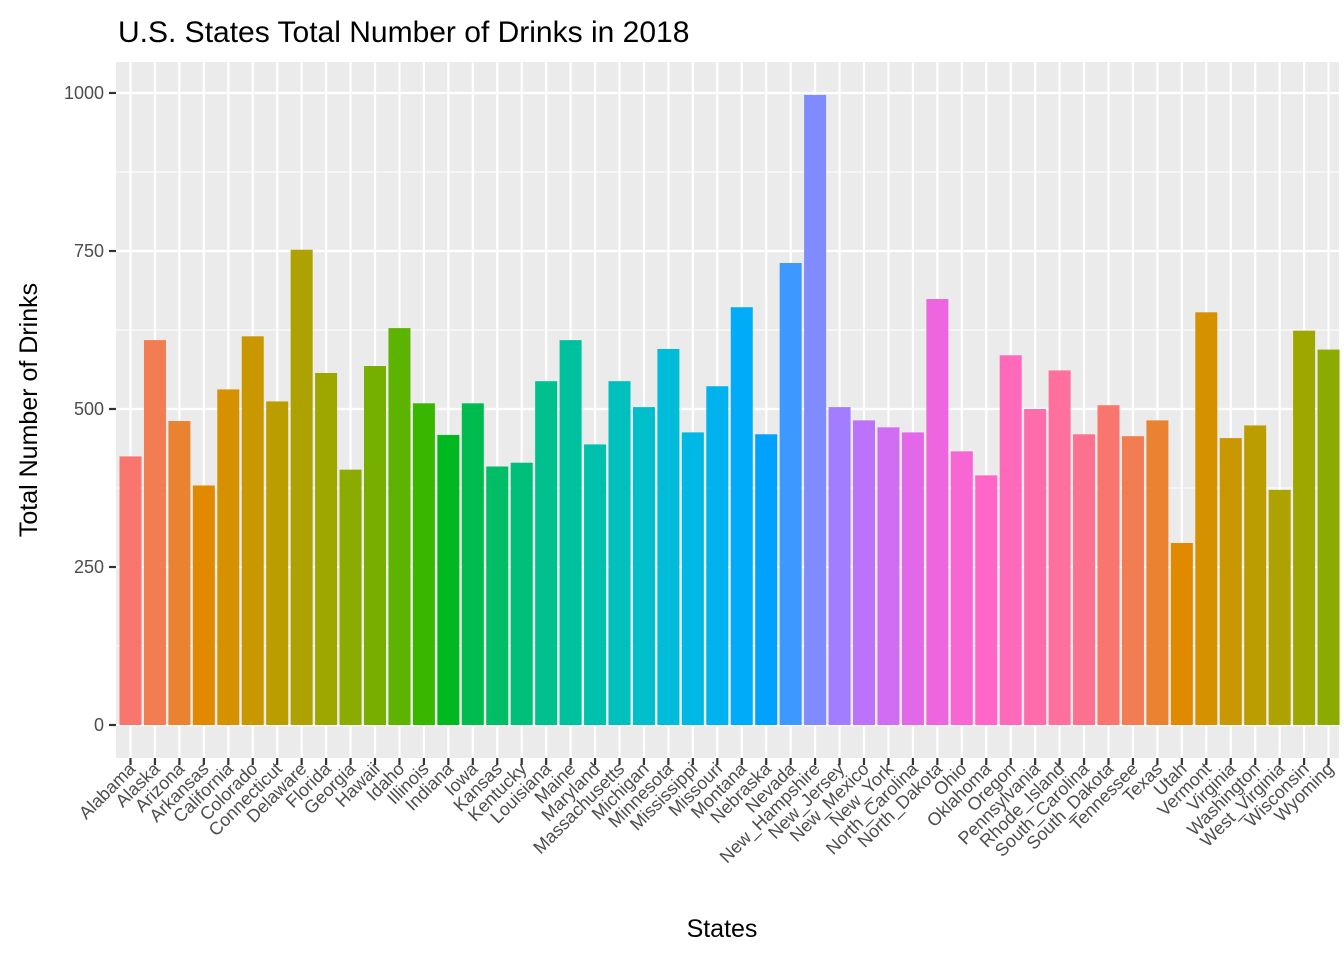 The width and height of the screenshot is (1344, 960). What do you see at coordinates (89, 251) in the screenshot?
I see `y-tick-label: 750` at bounding box center [89, 251].